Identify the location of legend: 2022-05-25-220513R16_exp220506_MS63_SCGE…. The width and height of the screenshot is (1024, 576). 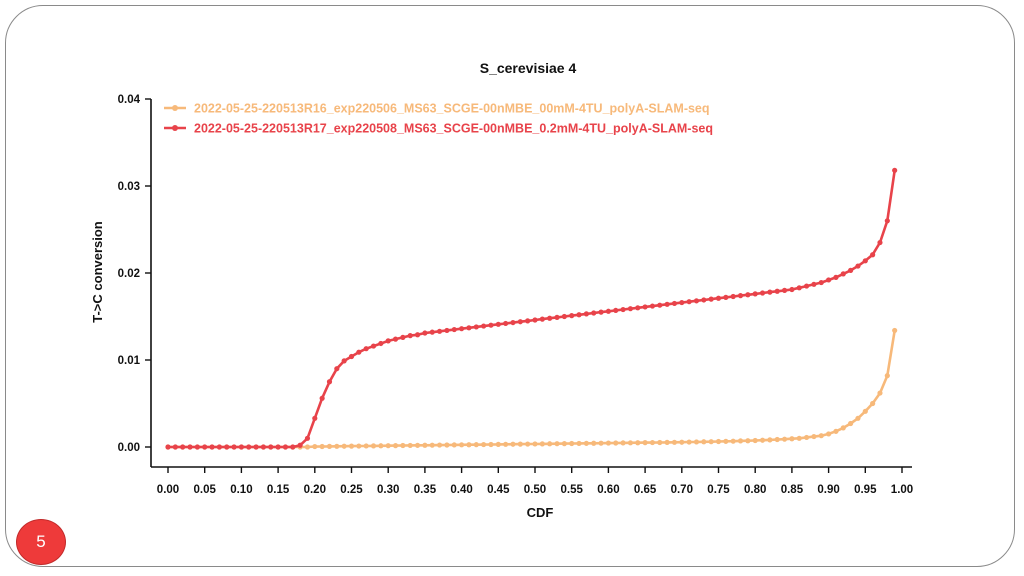
(438, 119).